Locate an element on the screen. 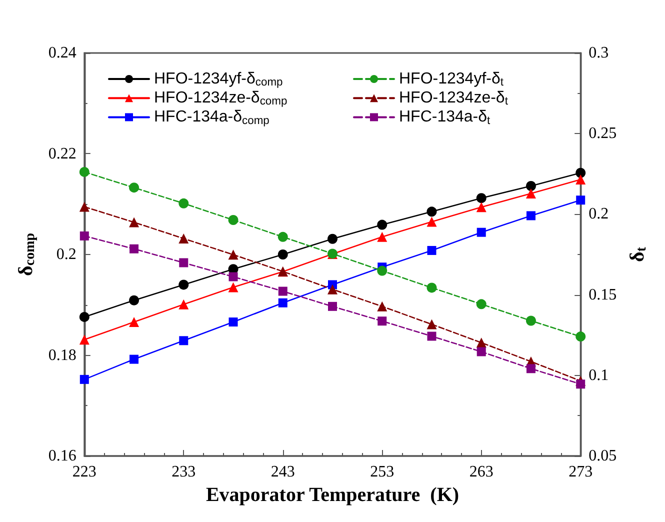 The image size is (665, 522). x-tick-label: 243 is located at coordinates (282, 472).